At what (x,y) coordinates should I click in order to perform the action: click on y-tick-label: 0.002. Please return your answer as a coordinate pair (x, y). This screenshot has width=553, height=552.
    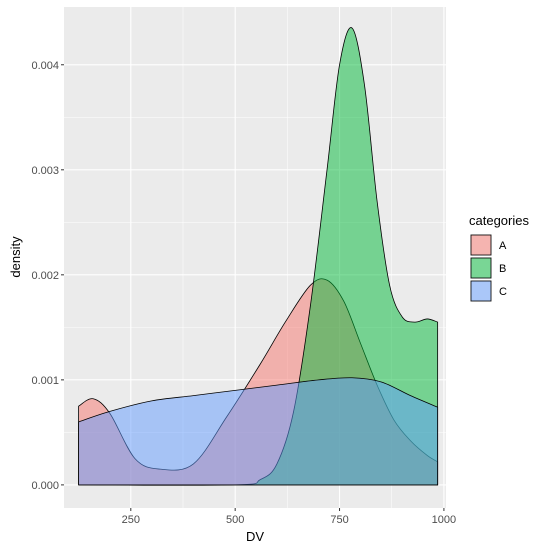
    Looking at the image, I should click on (45, 276).